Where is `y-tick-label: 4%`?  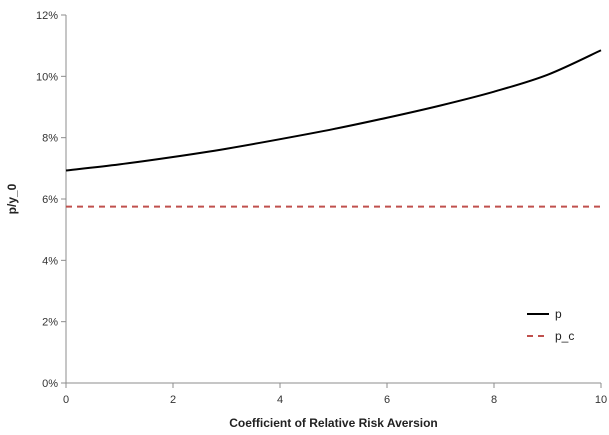
y-tick-label: 4% is located at coordinates (50, 261).